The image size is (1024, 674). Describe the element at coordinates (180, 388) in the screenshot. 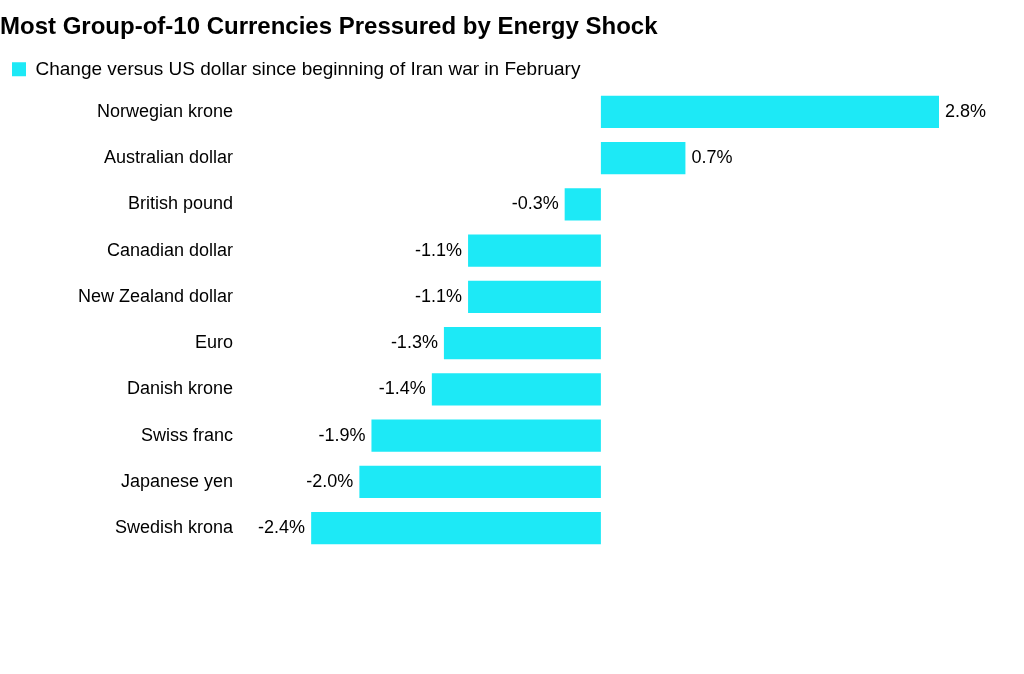

I see `y-tick-label: Danish krone` at that location.